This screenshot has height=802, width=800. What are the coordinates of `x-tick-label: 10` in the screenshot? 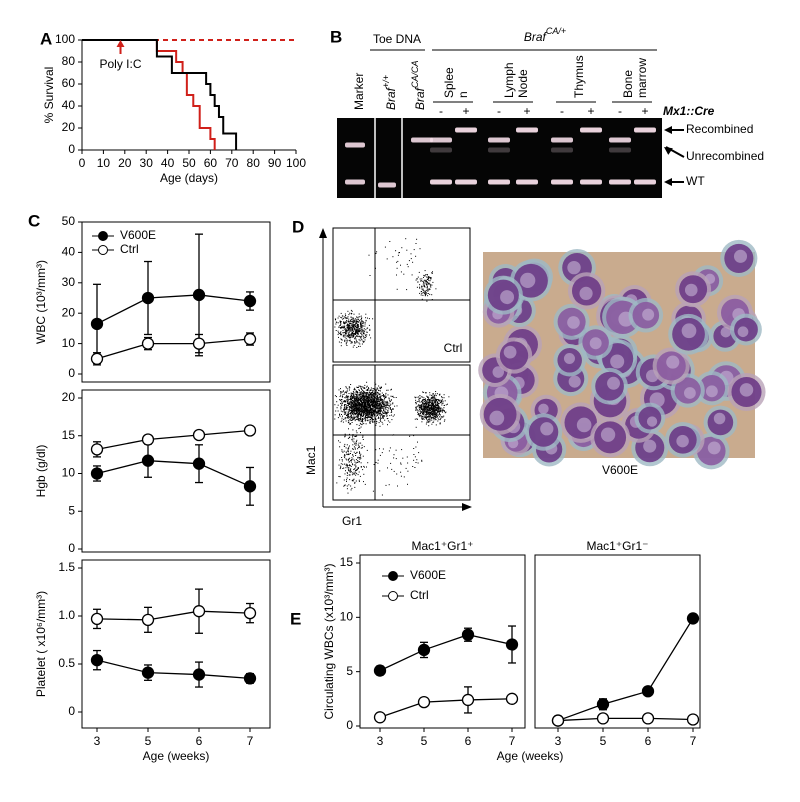 It's located at (104, 163).